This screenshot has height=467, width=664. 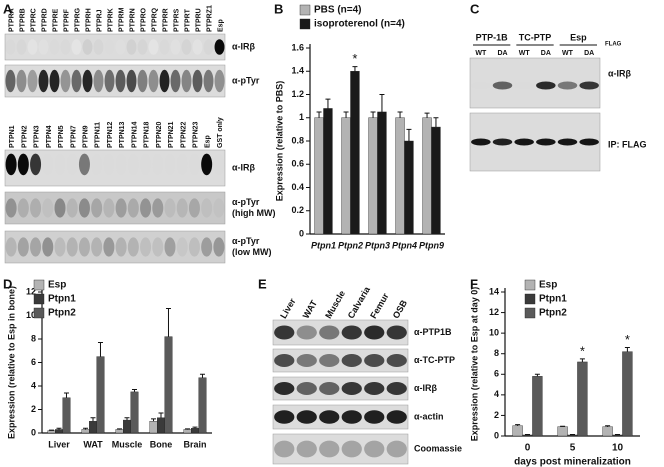 What do you see at coordinates (132, 20) in the screenshot?
I see `lane-label: PTPRN` at bounding box center [132, 20].